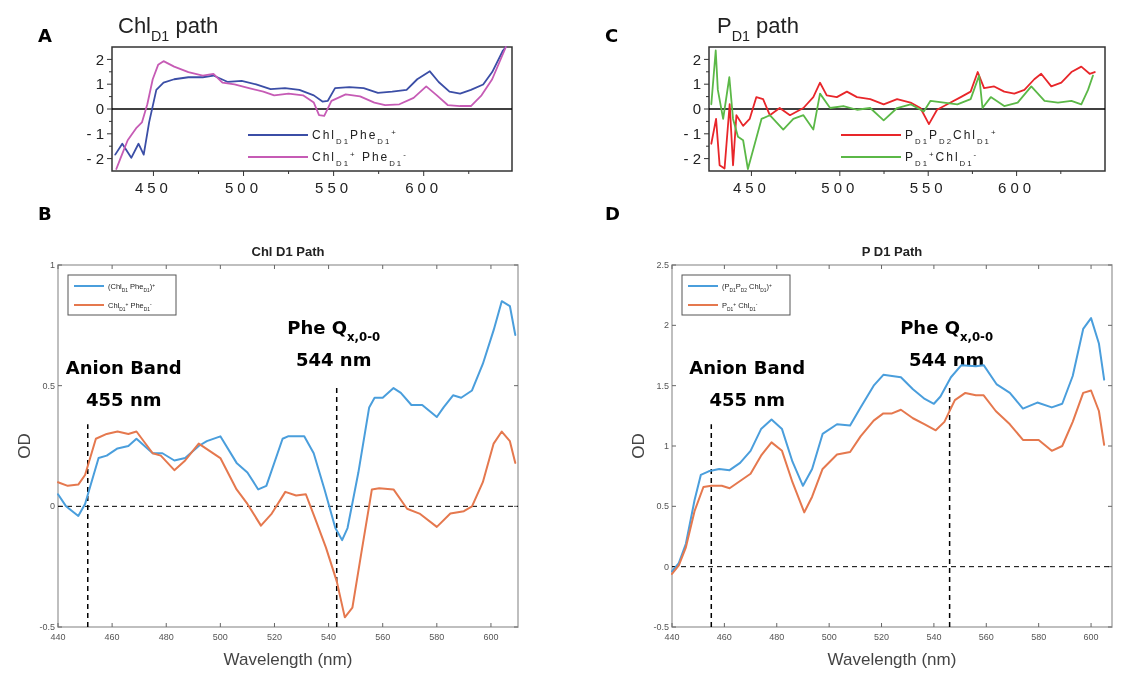 The height and width of the screenshot is (673, 1121). Describe the element at coordinates (662, 385) in the screenshot. I see `y-tick-label: 1.5` at that location.